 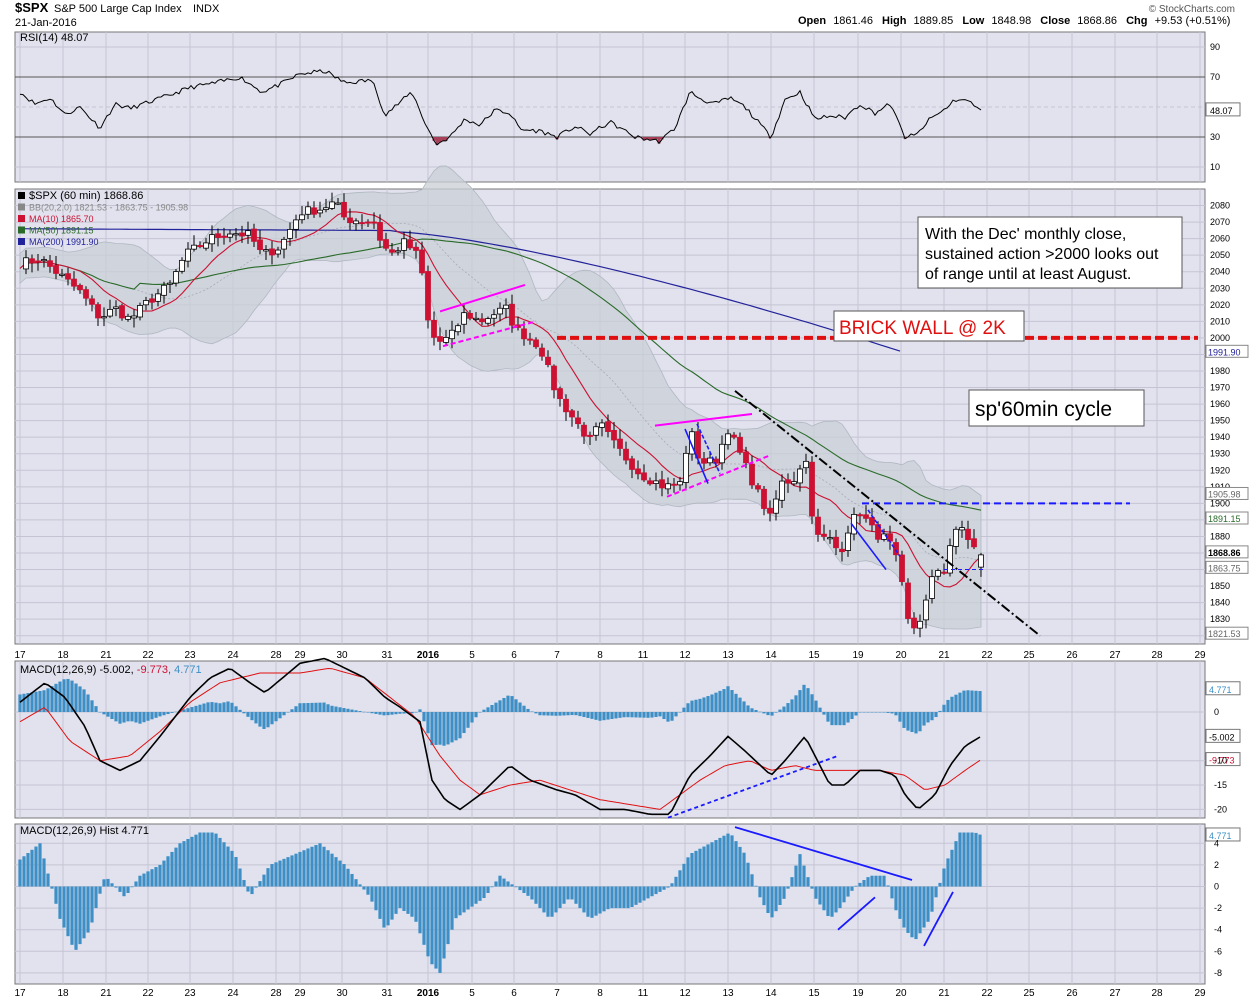 I want to click on x-tick-label: 28, so click(x=276, y=993).